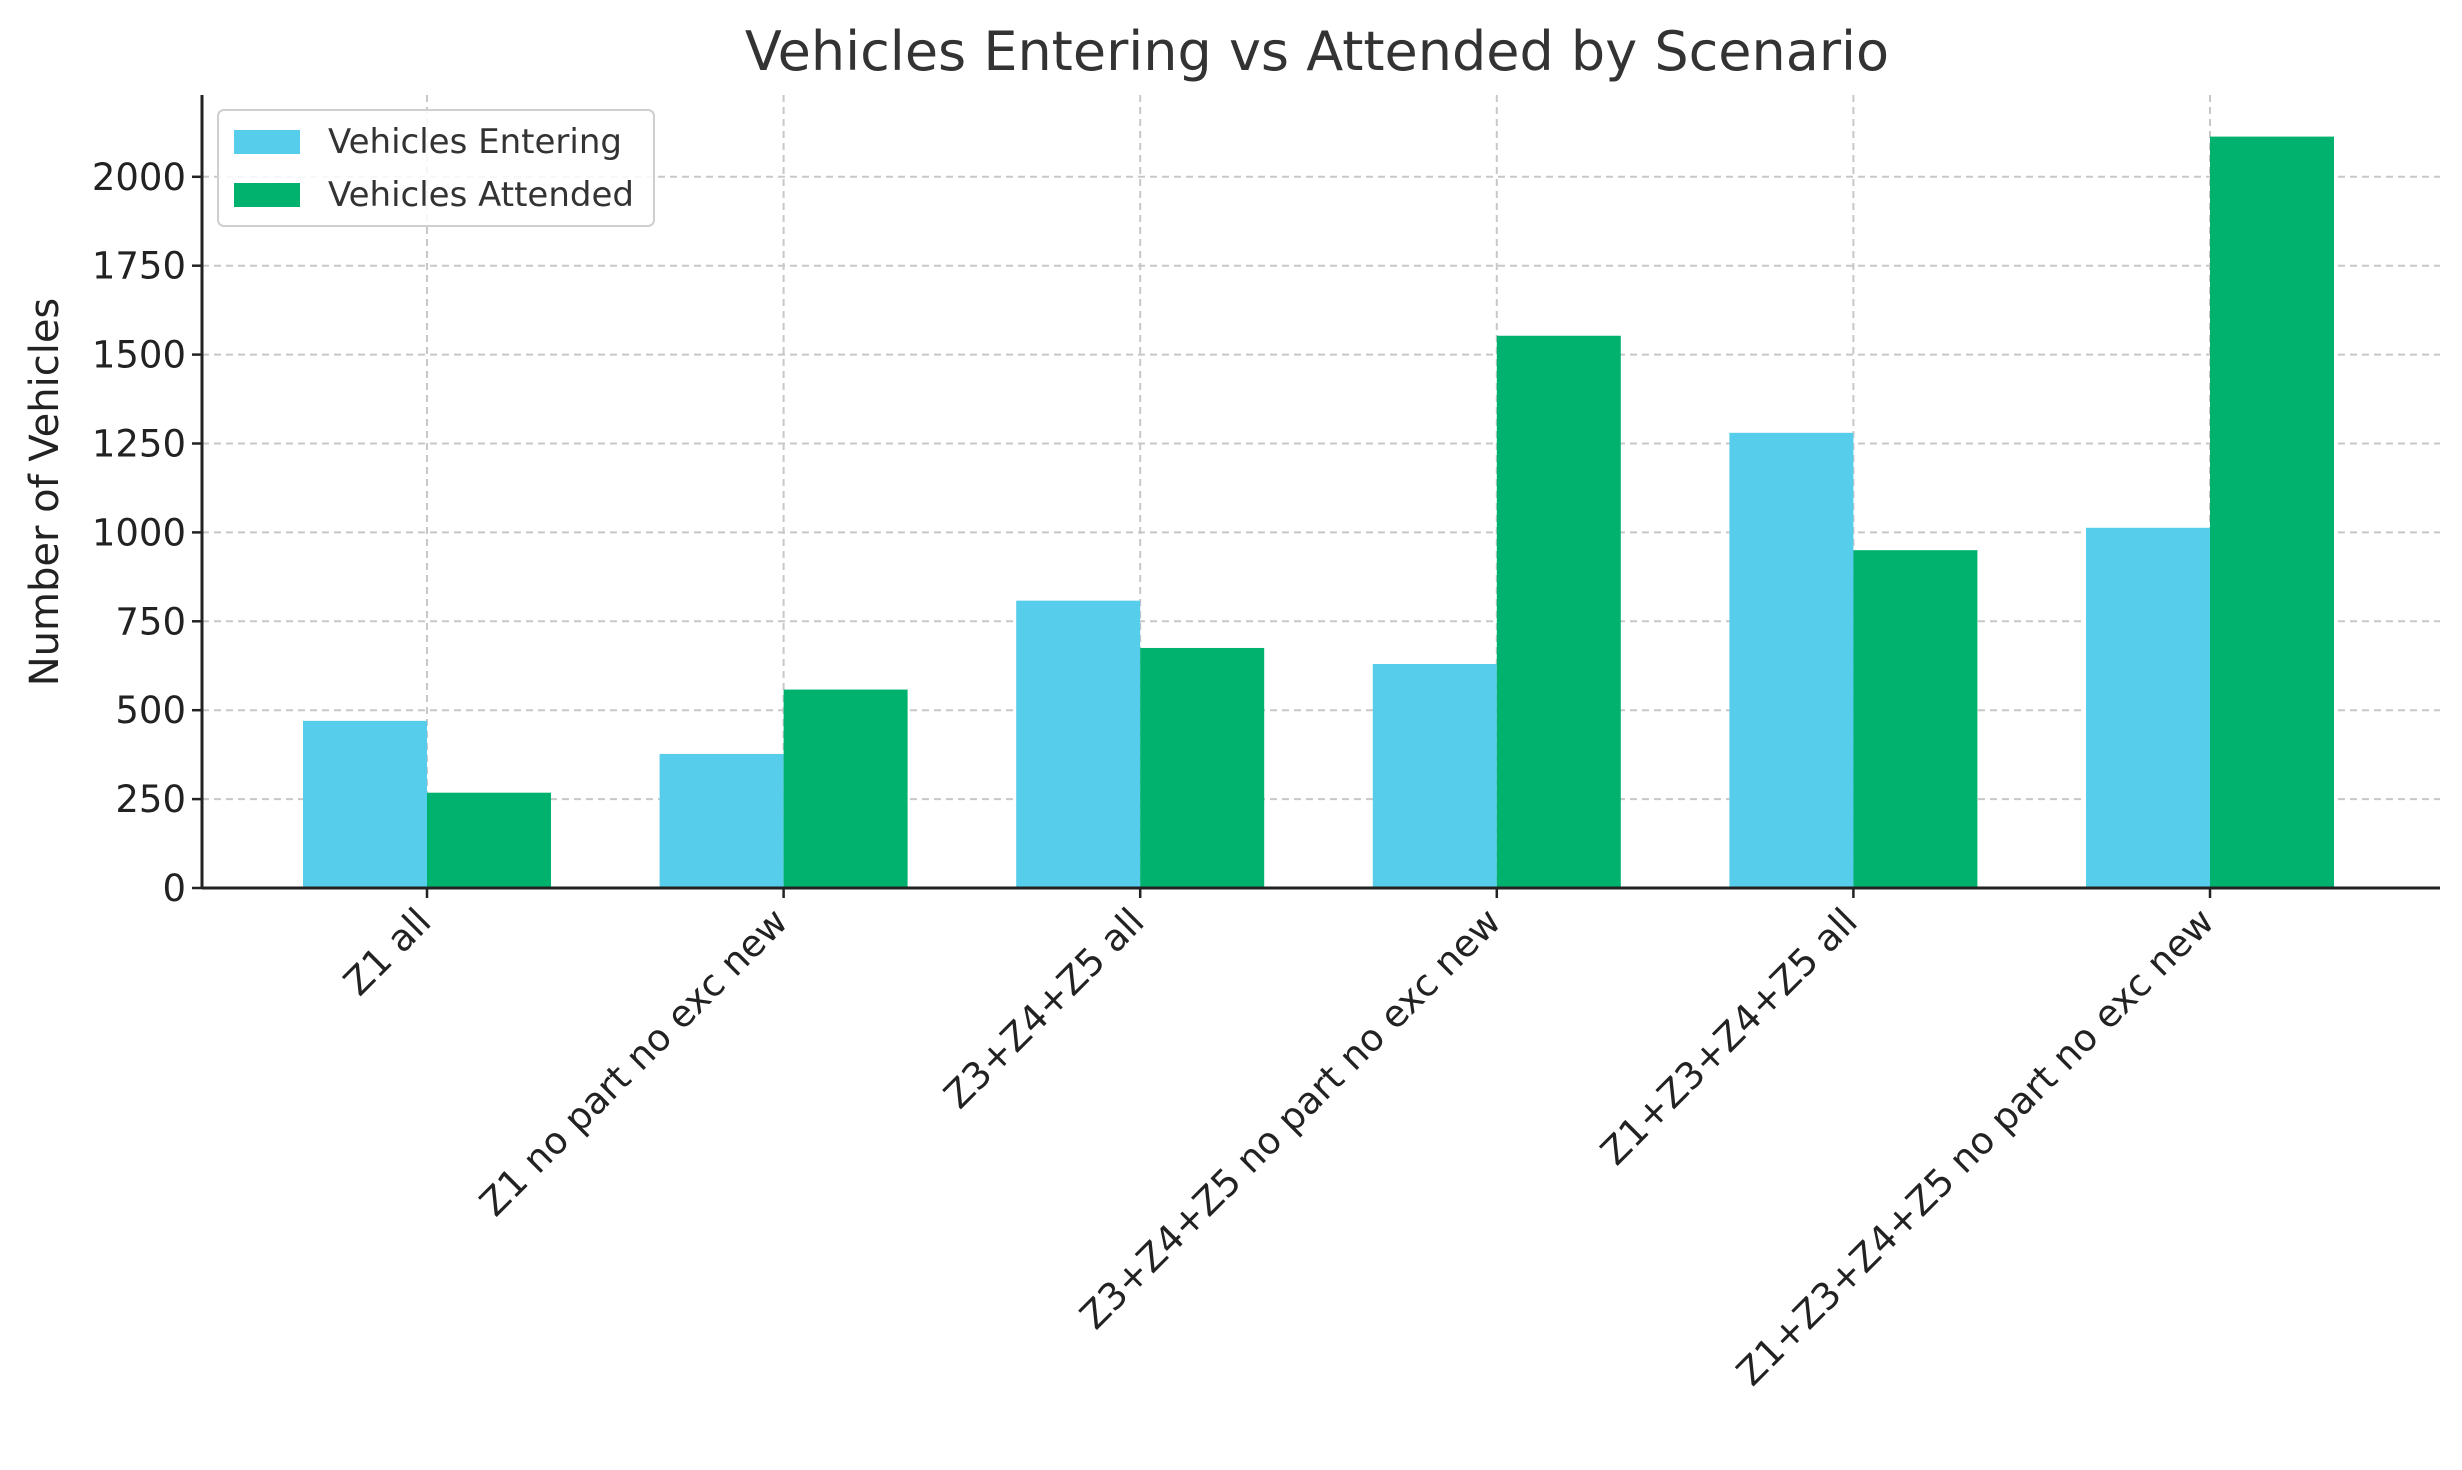  What do you see at coordinates (267, 195) in the screenshot?
I see `legend-swatch-attended` at bounding box center [267, 195].